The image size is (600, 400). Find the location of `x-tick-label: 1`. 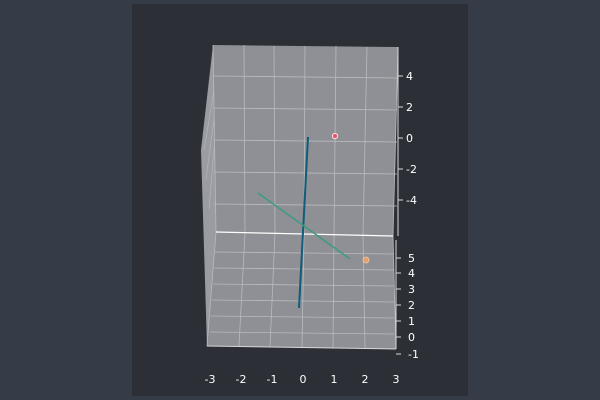

x-tick-label: 1 is located at coordinates (334, 379).